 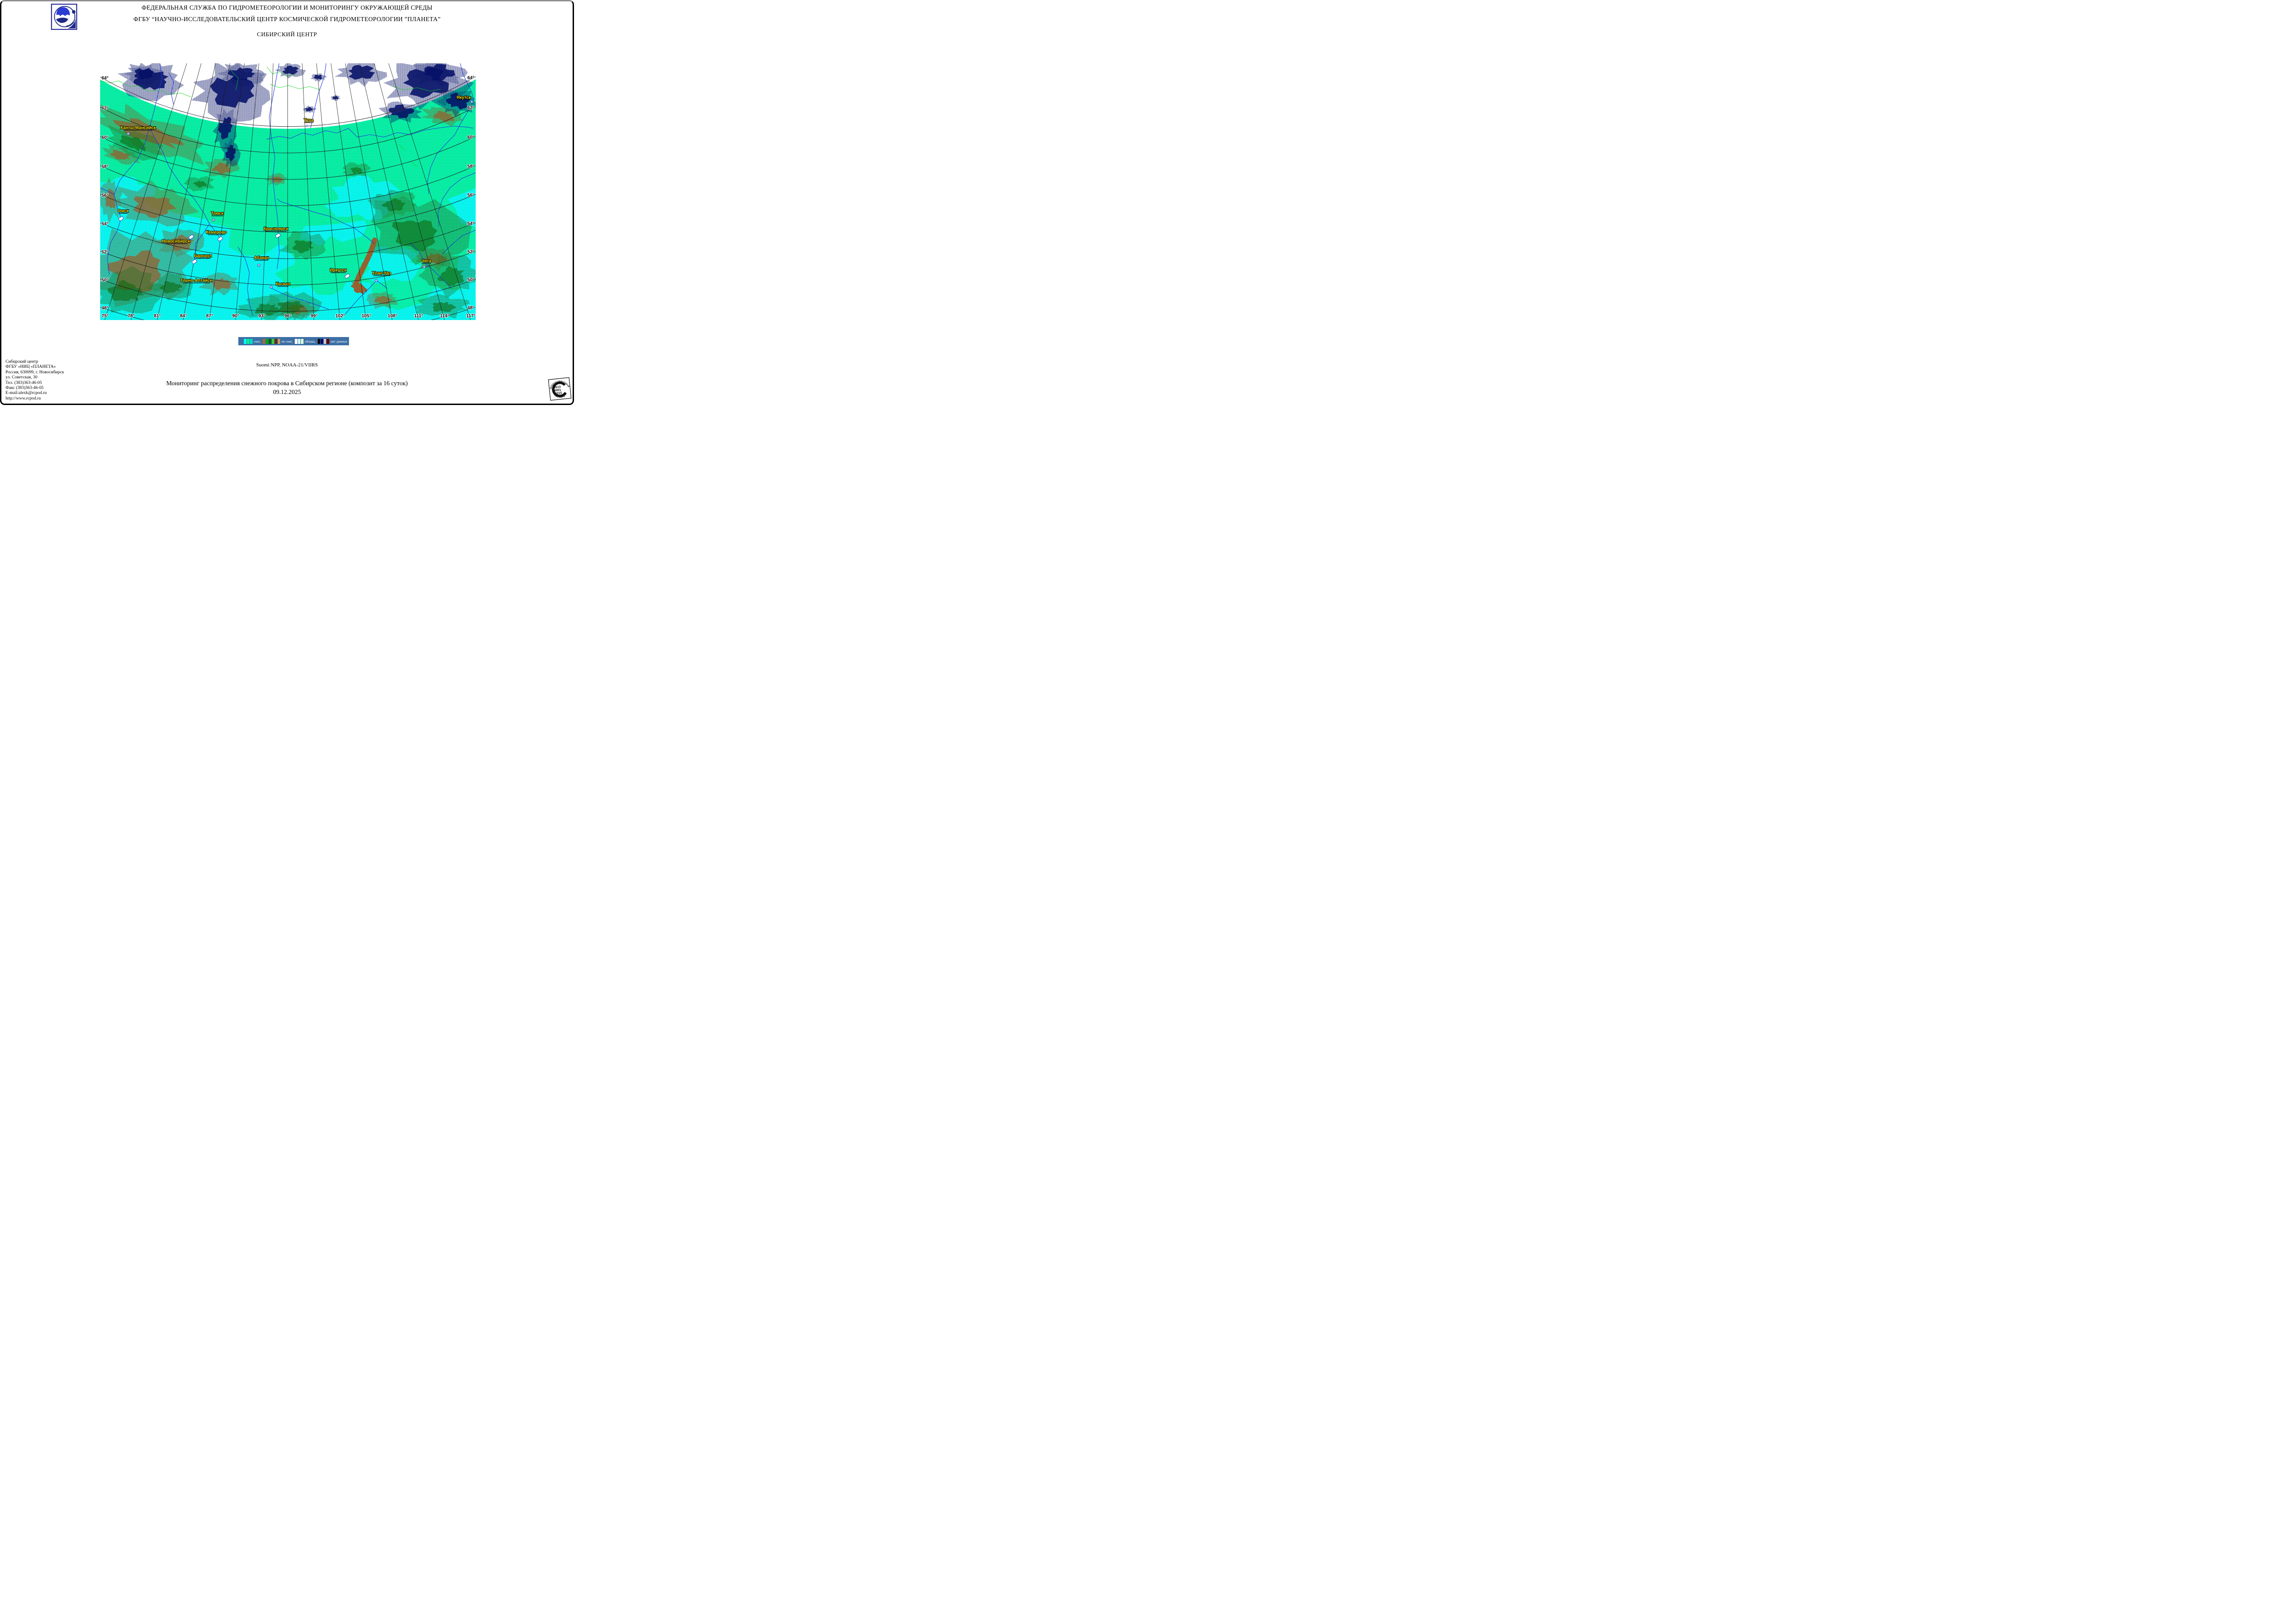 What do you see at coordinates (382, 273) in the screenshot?
I see `city-label: Улан-Удэ` at bounding box center [382, 273].